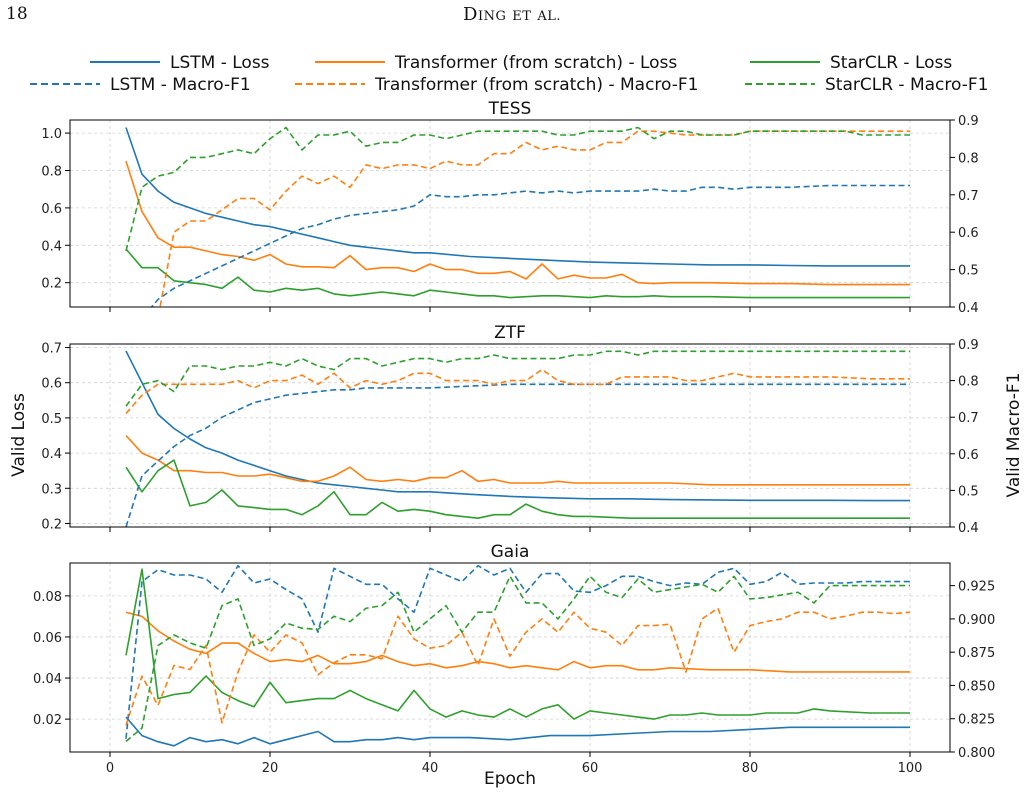 The image size is (1024, 793). I want to click on x-tick-label: 80, so click(750, 768).